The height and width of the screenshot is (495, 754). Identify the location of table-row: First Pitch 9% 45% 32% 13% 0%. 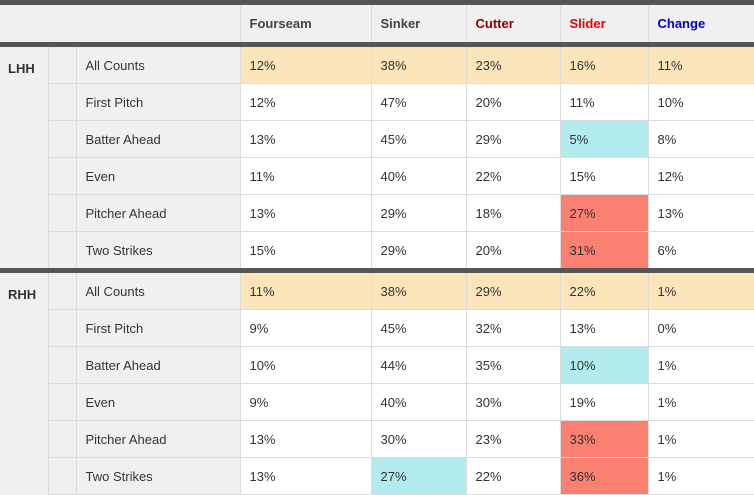
(377, 328).